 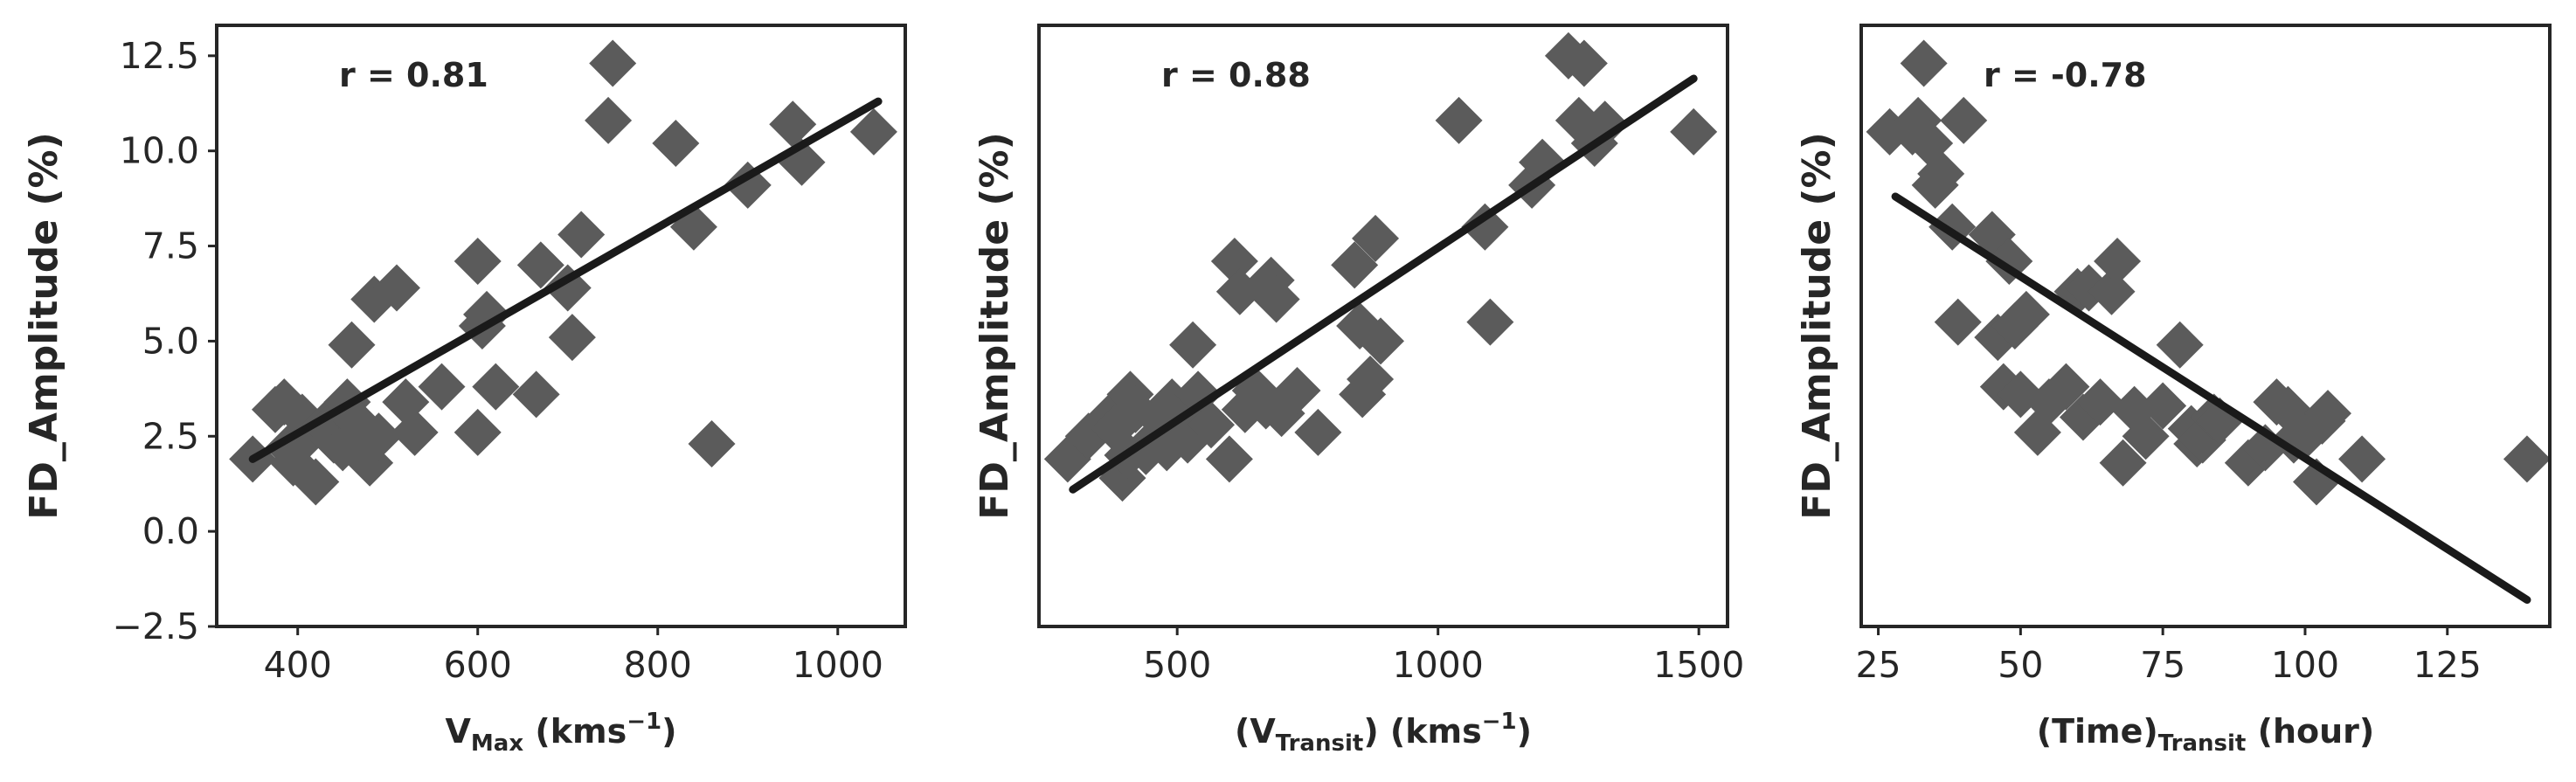 What do you see at coordinates (2305, 665) in the screenshot?
I see `x-tick-label: 100` at bounding box center [2305, 665].